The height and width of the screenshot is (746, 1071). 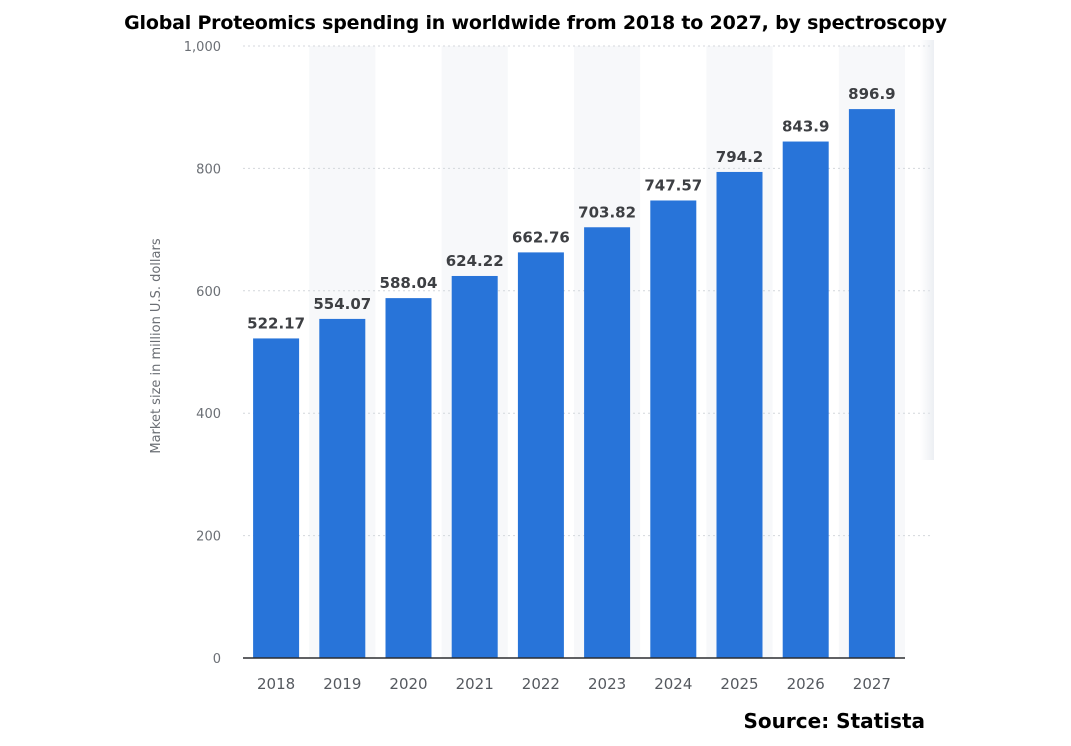 What do you see at coordinates (673, 684) in the screenshot?
I see `x-tick-label: 2024` at bounding box center [673, 684].